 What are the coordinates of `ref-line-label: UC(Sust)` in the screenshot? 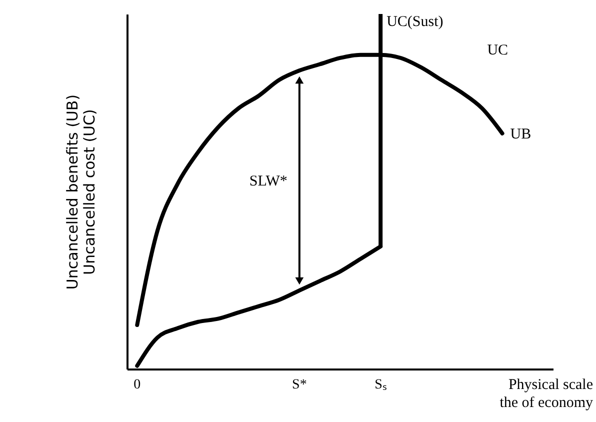 It's located at (415, 22).